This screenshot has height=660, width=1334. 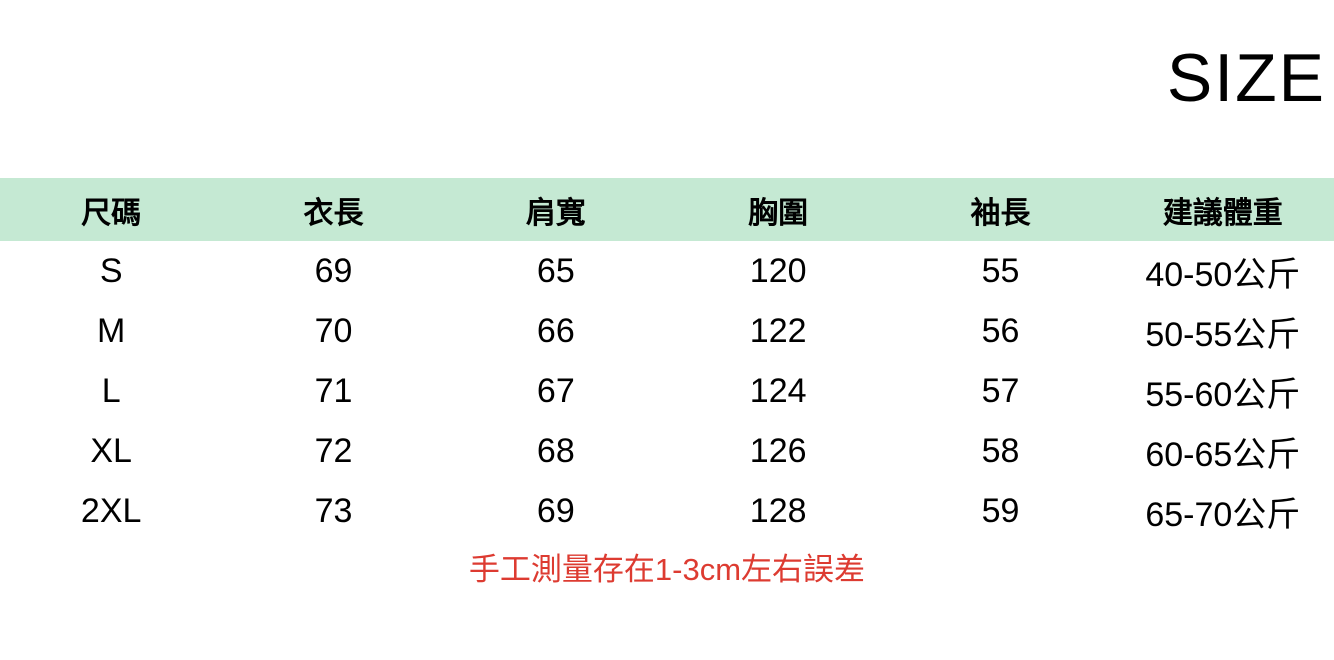 I want to click on size-table-header-row: 尺碼 衣長 肩寬 胸圍 袖長 建議體重, so click(x=667, y=209).